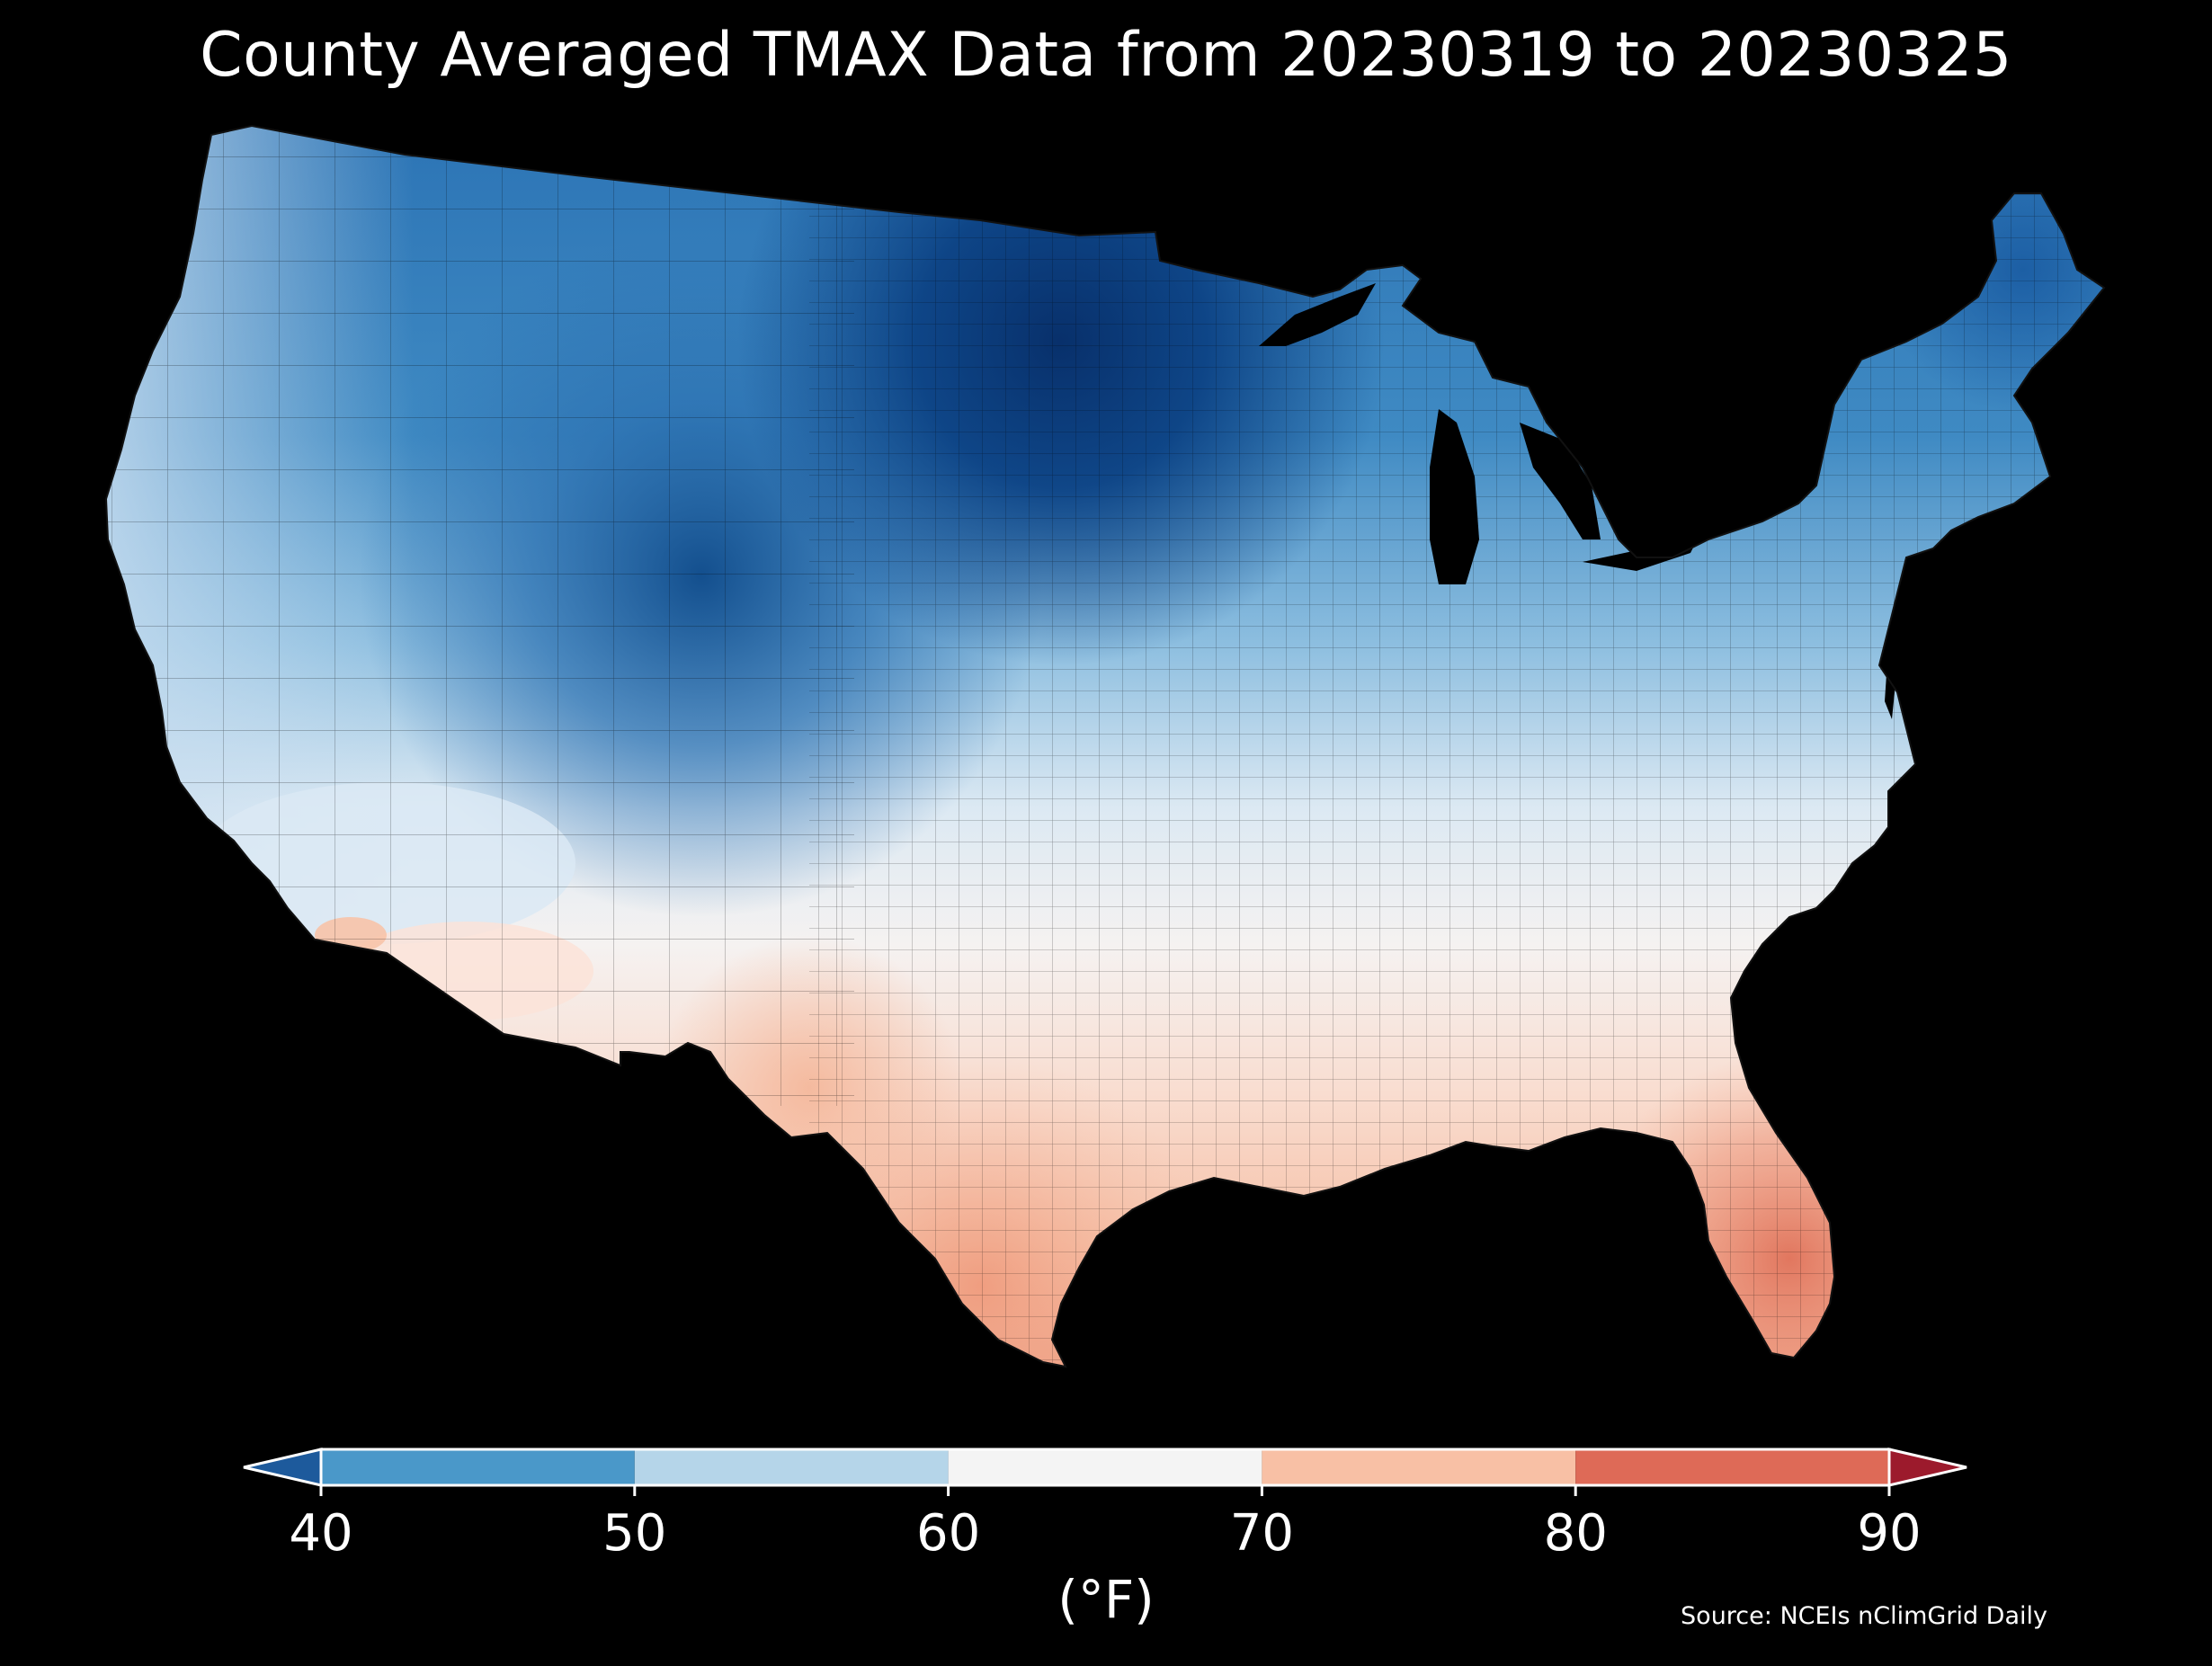 Image resolution: width=2212 pixels, height=1666 pixels. I want to click on colorbar-tick-label-0: 40, so click(320, 1533).